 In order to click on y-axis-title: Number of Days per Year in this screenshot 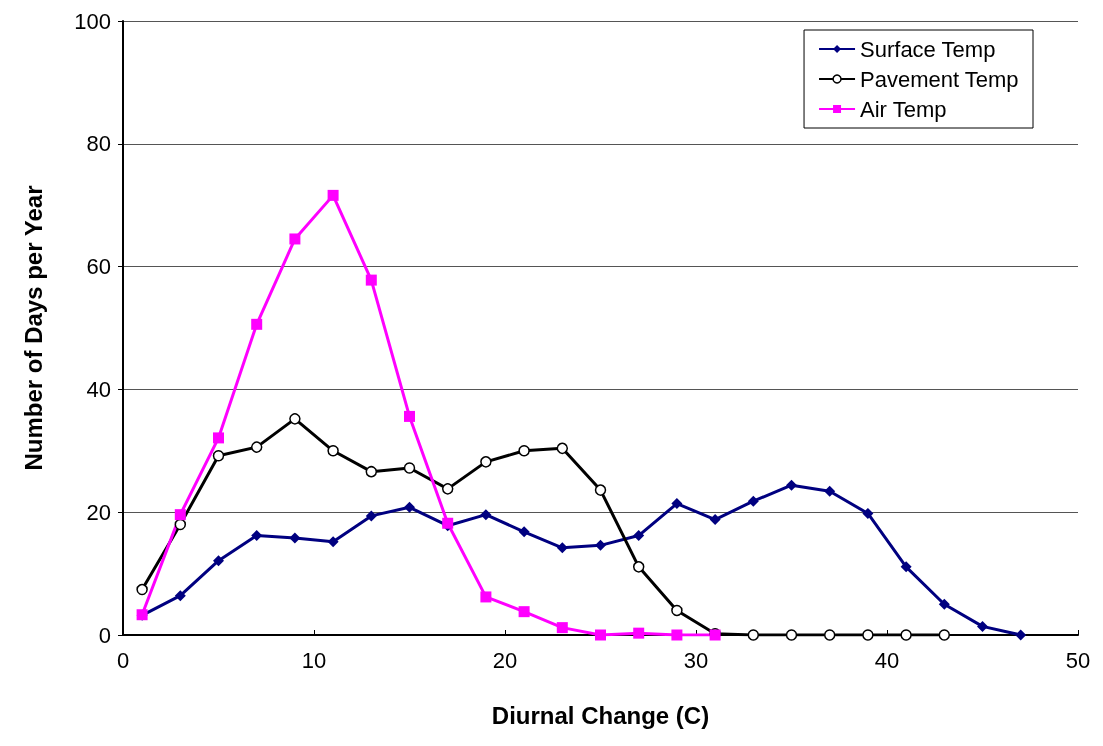, I will do `click(33, 328)`.